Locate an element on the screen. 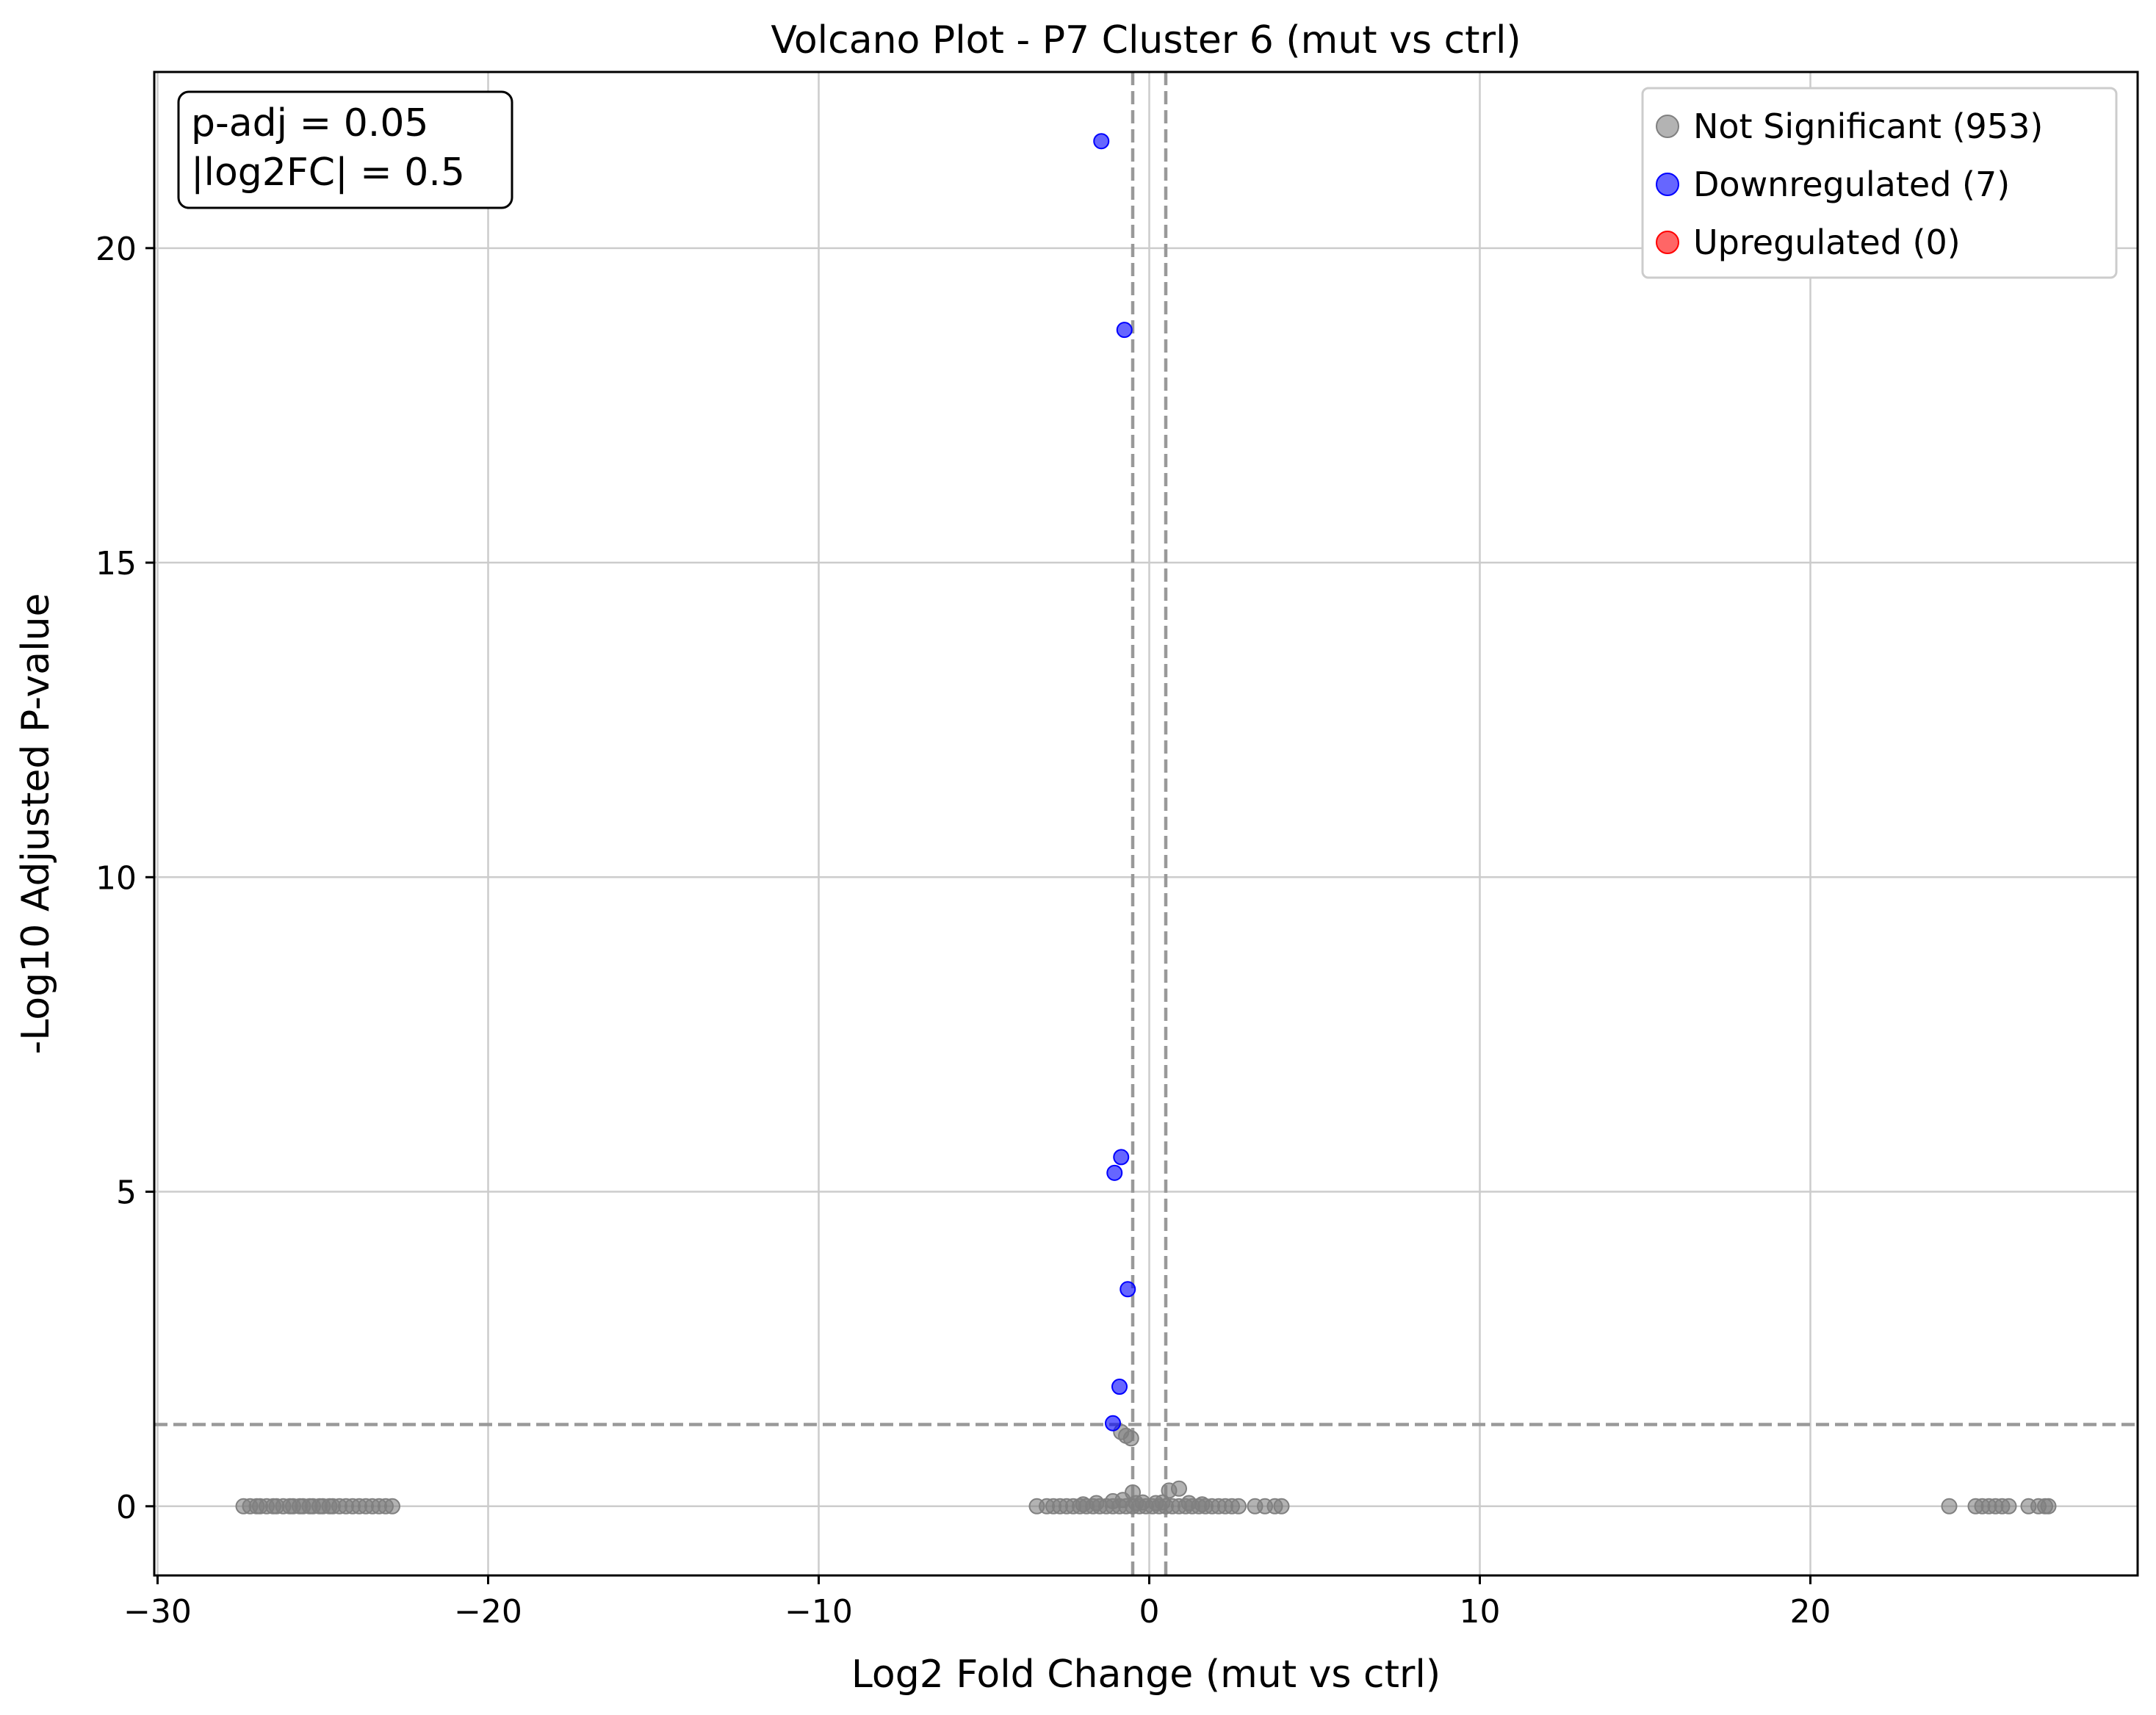 The image size is (2156, 1715). x-tick-label: −20 is located at coordinates (488, 1612).